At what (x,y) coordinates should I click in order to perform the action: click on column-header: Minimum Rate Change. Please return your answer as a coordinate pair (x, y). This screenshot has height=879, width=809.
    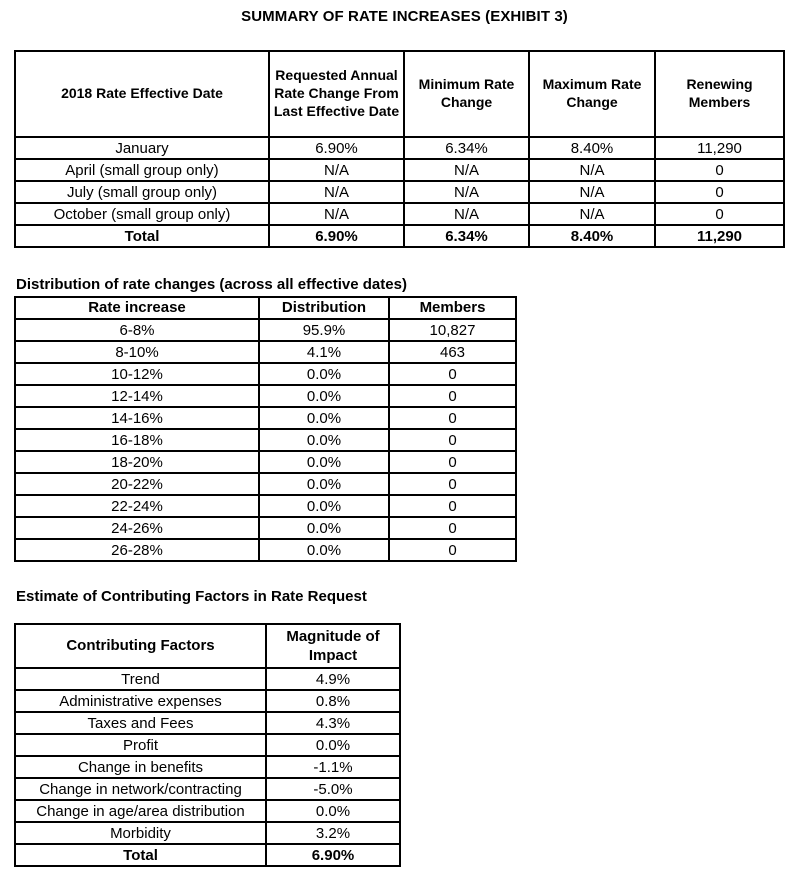
    Looking at the image, I should click on (466, 94).